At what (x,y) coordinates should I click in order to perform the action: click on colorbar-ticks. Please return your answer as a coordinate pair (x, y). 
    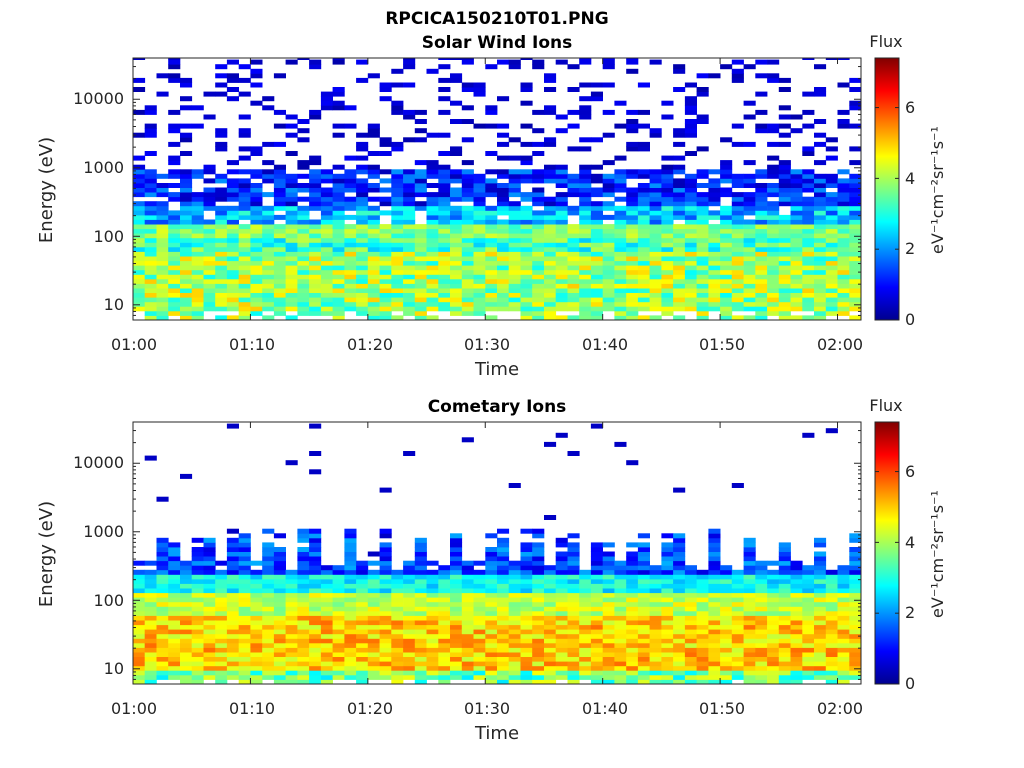
    Looking at the image, I should click on (887, 578).